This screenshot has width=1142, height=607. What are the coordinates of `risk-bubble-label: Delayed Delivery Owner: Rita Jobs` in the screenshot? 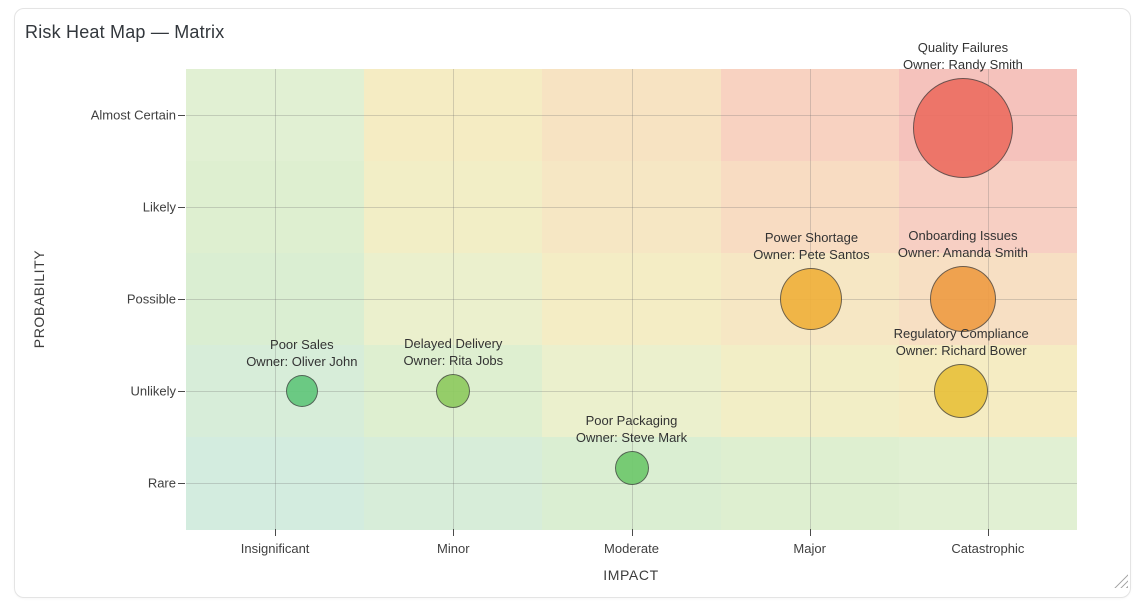 It's located at (453, 352).